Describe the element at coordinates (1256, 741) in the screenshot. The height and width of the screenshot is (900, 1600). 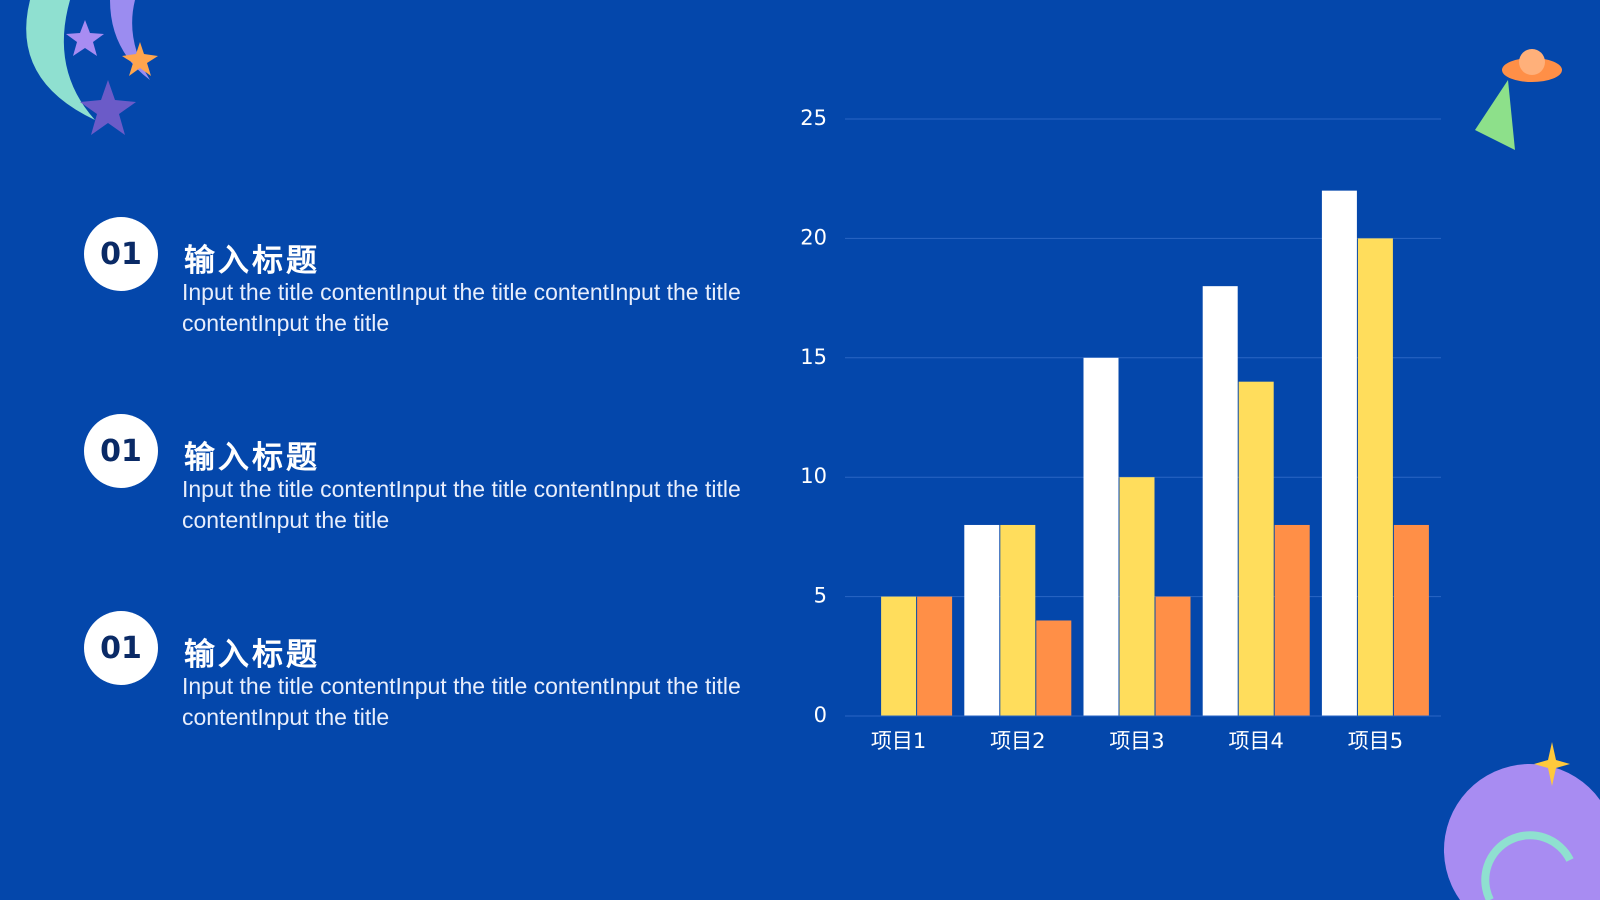
I see `x-tick-label: 项目4` at that location.